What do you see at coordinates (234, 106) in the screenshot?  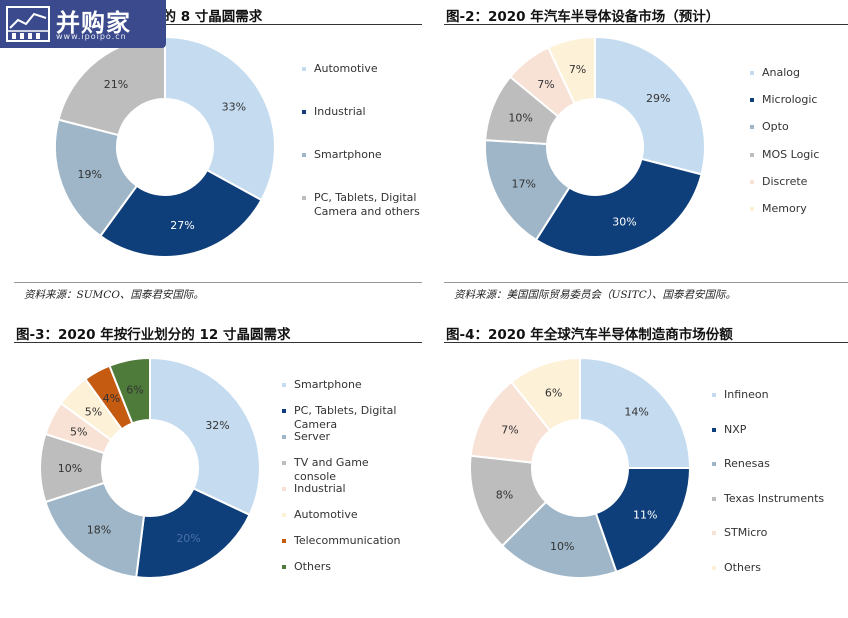 I see `data-label-automotive: 33%` at bounding box center [234, 106].